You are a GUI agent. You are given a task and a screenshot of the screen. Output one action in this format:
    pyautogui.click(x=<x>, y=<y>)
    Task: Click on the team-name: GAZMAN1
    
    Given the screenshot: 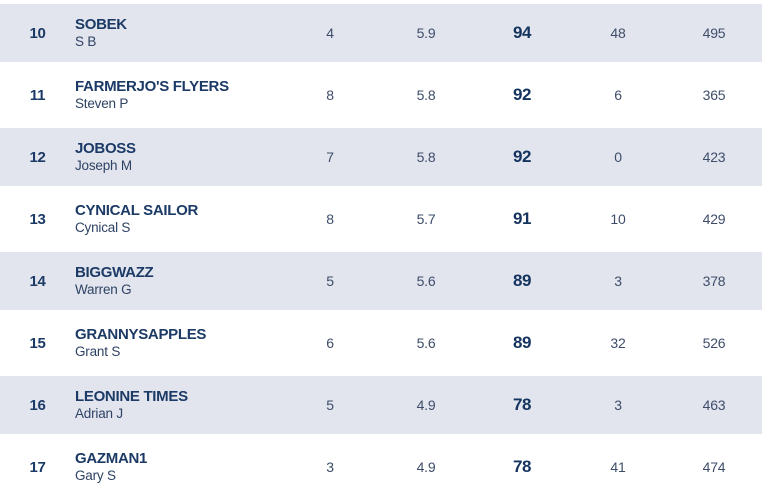 What is the action you would take?
    pyautogui.click(x=111, y=458)
    